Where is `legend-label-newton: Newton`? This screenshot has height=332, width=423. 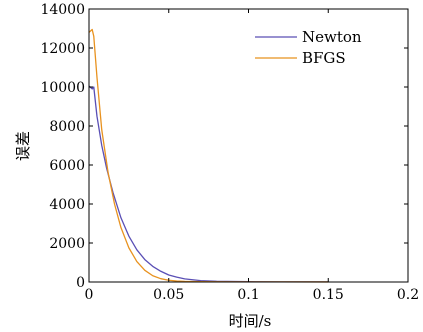 legend-label-newton: Newton is located at coordinates (332, 37).